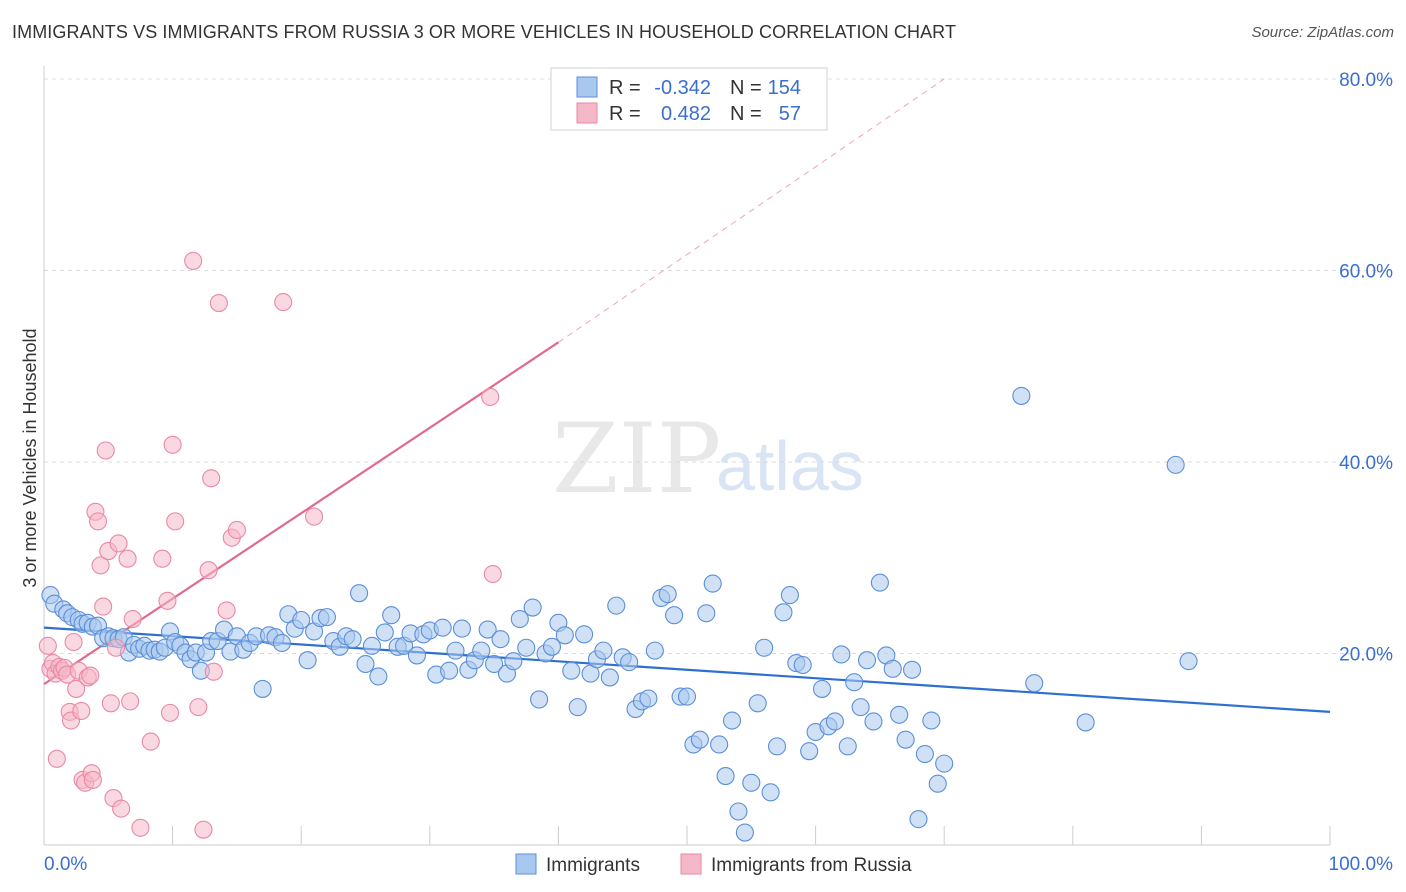 The height and width of the screenshot is (892, 1406). I want to click on legend-n-label-2: N =, so click(746, 114).